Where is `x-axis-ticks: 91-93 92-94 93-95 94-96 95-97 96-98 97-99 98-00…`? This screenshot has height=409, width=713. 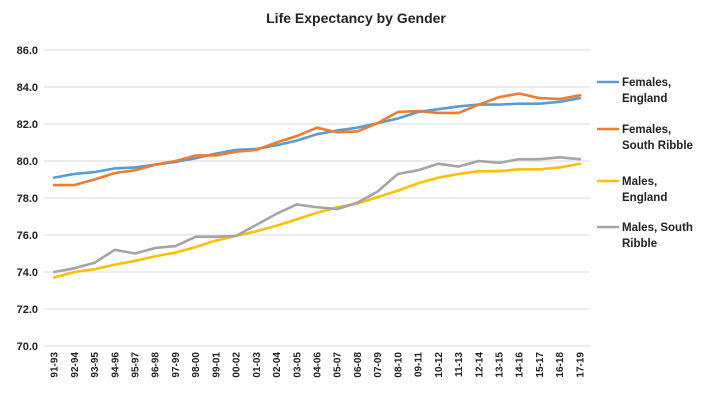 x-axis-ticks: 91-93 92-94 93-95 94-96 95-97 96-98 97-99 98-00… is located at coordinates (318, 365).